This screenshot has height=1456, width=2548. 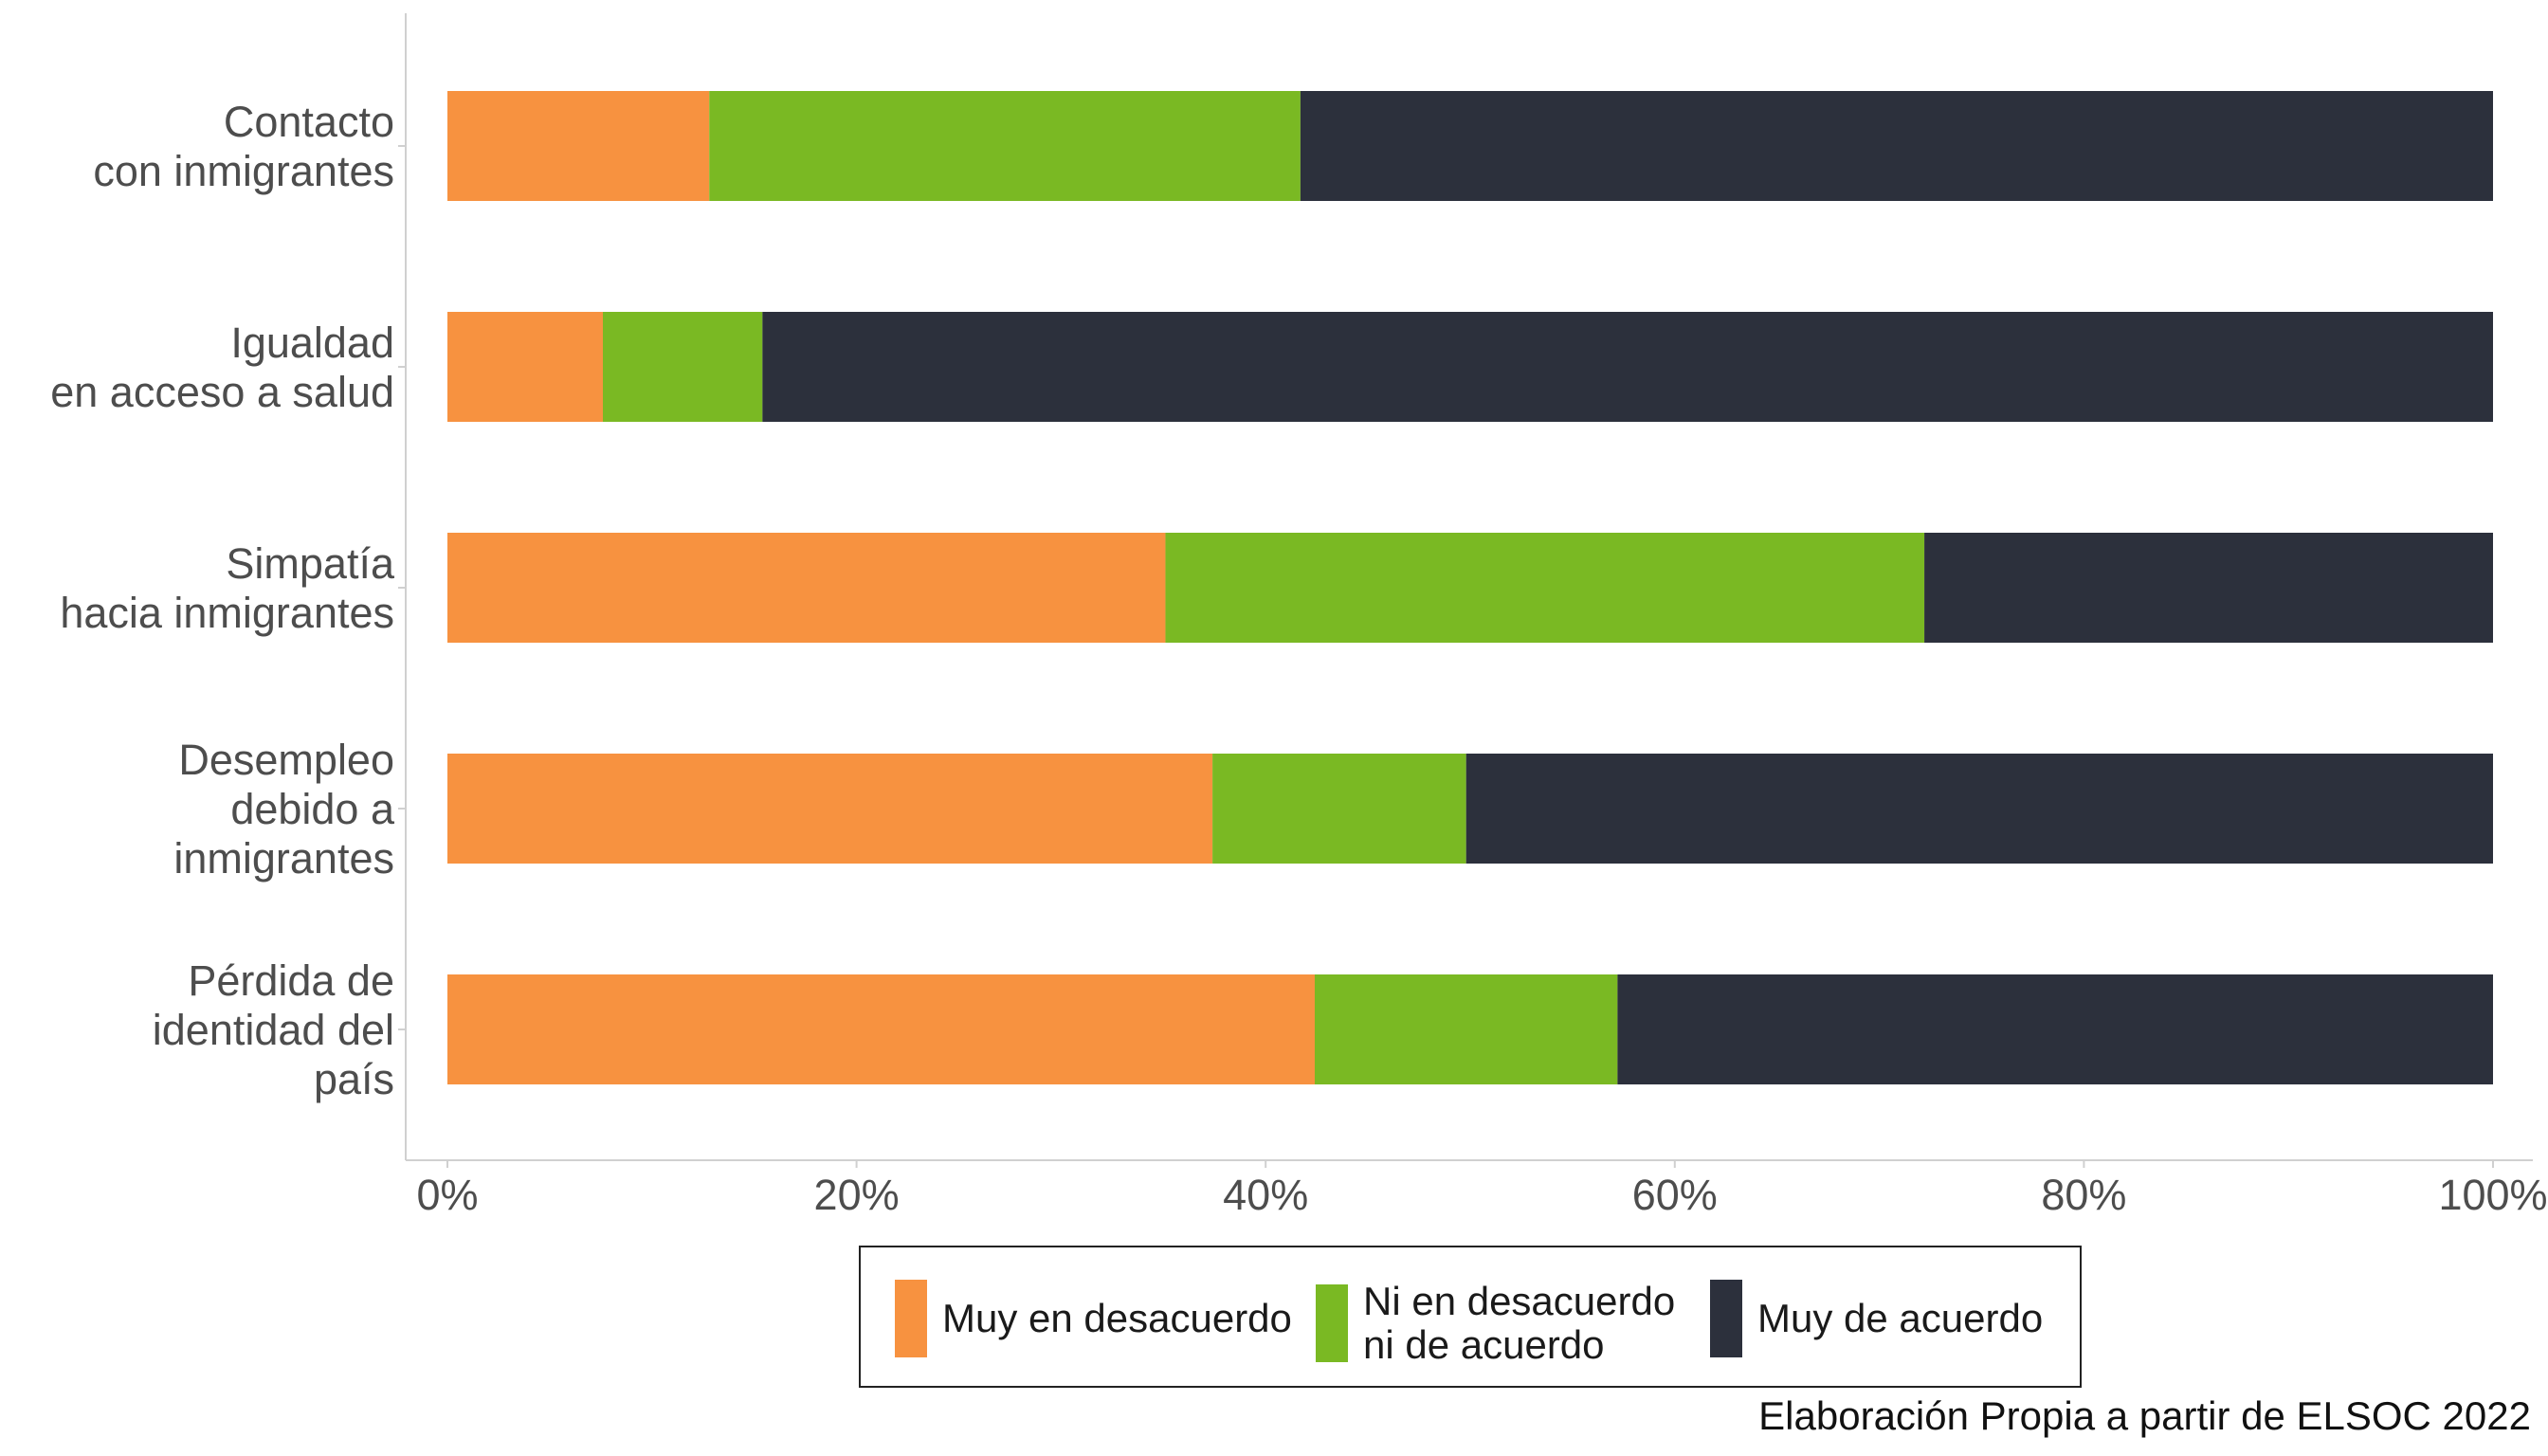 What do you see at coordinates (1519, 1323) in the screenshot?
I see `legend-label: Ni en desacuerdo ni de acuerdo` at bounding box center [1519, 1323].